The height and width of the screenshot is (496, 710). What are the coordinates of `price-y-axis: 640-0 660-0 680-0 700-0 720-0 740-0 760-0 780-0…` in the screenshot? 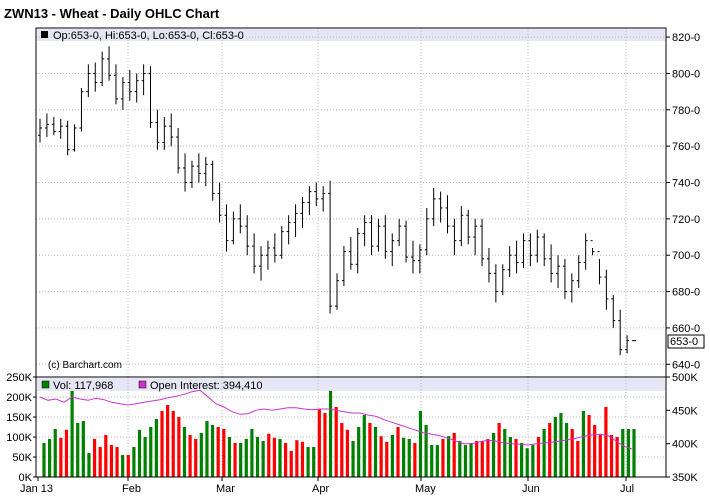 It's located at (683, 201).